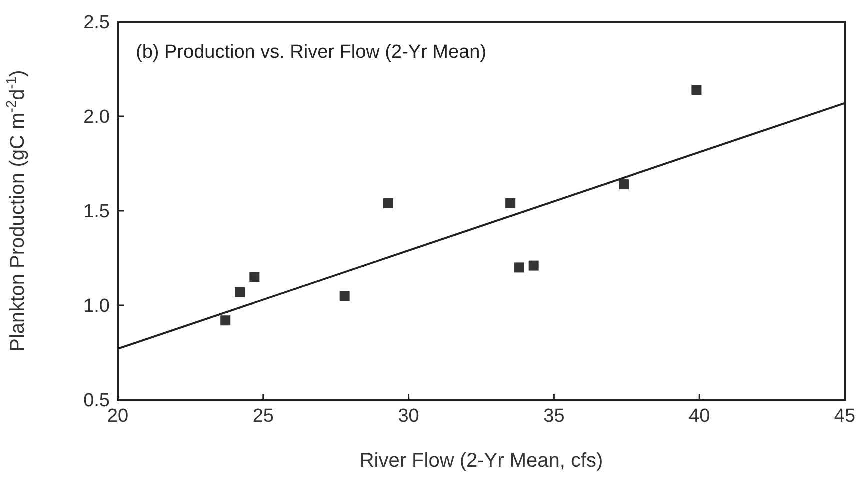 Image resolution: width=865 pixels, height=483 pixels. Describe the element at coordinates (409, 416) in the screenshot. I see `x-tick-label: 30` at that location.